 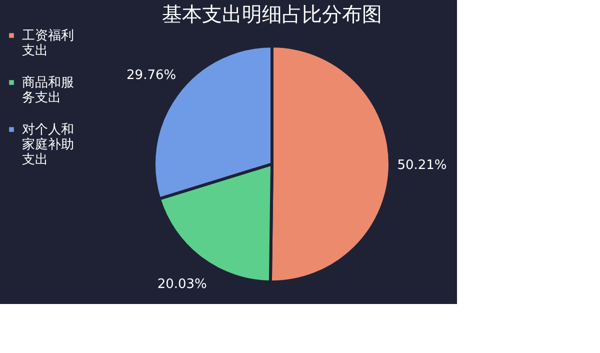 I want to click on data-label: 50.21%, so click(x=422, y=165).